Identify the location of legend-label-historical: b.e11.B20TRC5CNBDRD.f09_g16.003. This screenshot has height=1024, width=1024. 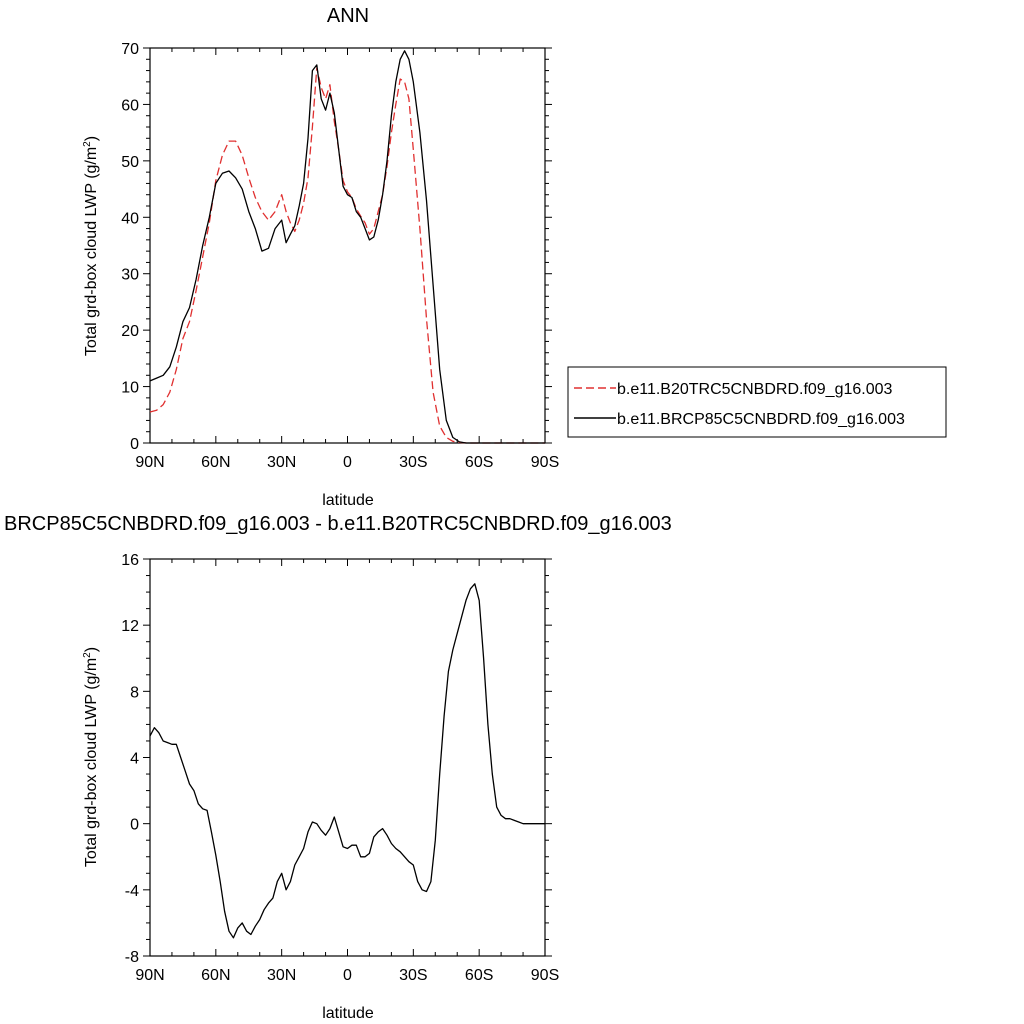
(755, 389).